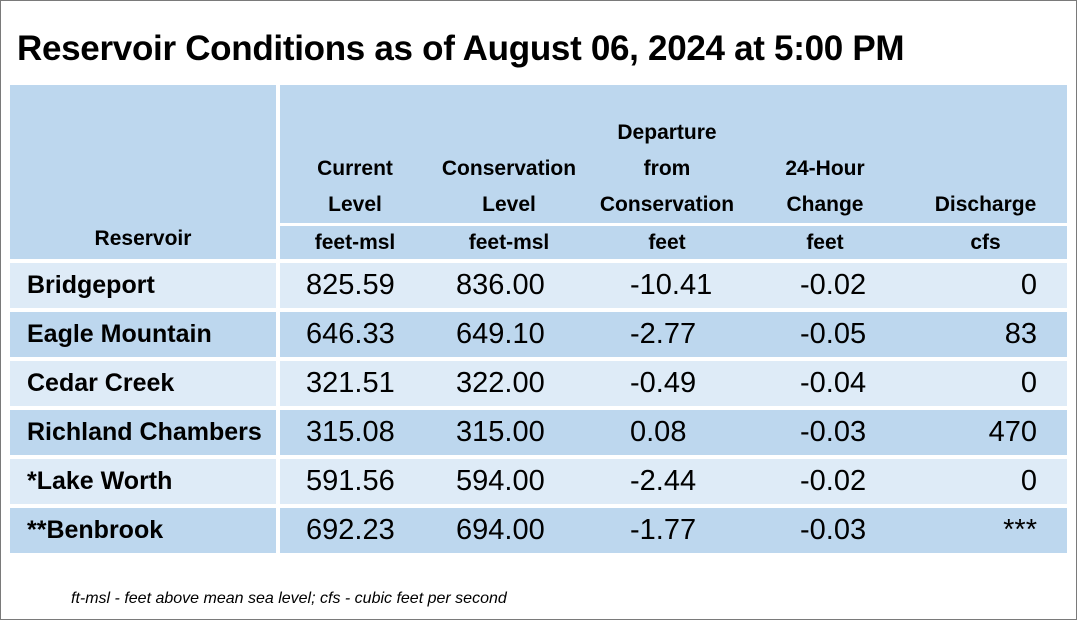  Describe the element at coordinates (353, 528) in the screenshot. I see `current-level-cell: 692.23` at that location.